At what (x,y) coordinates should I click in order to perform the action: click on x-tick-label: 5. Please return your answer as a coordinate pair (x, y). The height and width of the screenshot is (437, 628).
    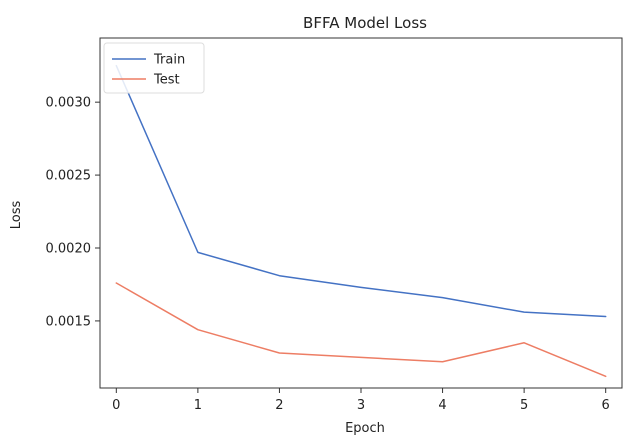
    Looking at the image, I should click on (524, 405).